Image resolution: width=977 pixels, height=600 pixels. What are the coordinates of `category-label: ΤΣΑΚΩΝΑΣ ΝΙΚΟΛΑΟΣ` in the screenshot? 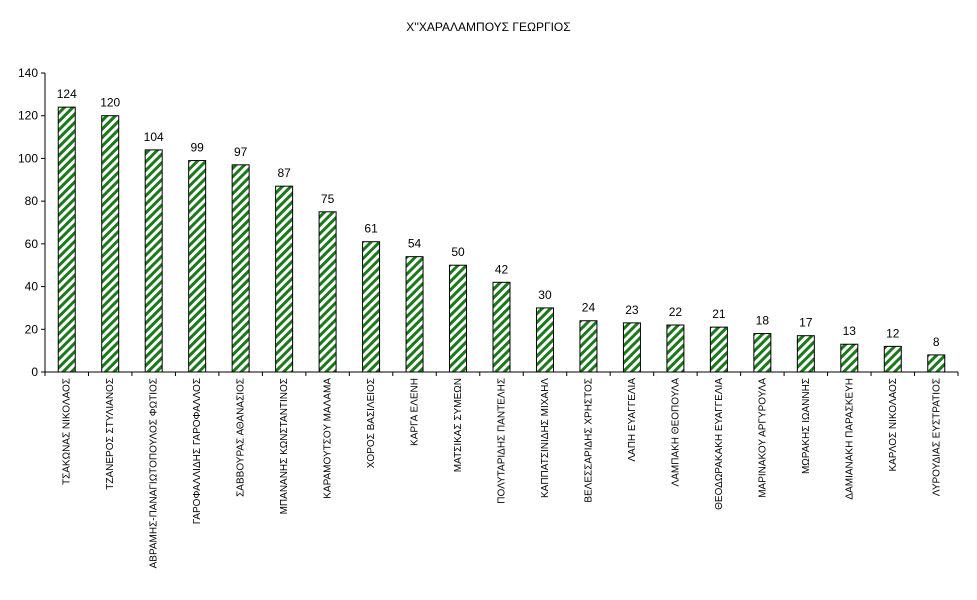 It's located at (67, 431).